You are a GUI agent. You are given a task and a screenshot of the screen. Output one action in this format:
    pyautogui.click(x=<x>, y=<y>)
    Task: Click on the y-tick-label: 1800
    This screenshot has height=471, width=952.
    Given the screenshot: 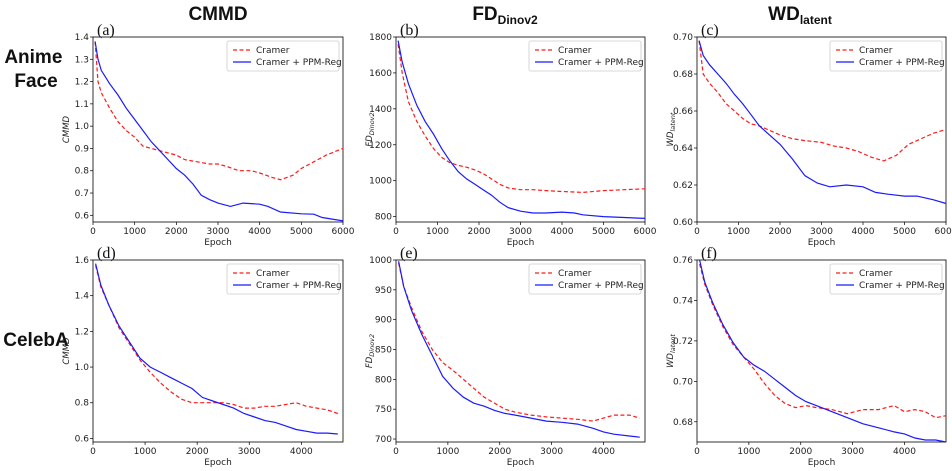 What is the action you would take?
    pyautogui.click(x=380, y=38)
    